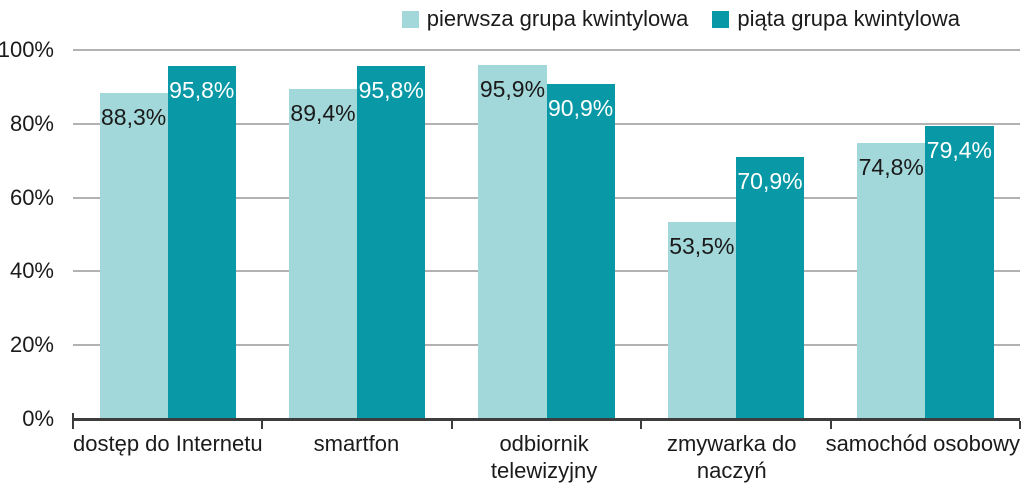 This screenshot has width=1024, height=490. I want to click on category-label-line: telewizyjny, so click(544, 470).